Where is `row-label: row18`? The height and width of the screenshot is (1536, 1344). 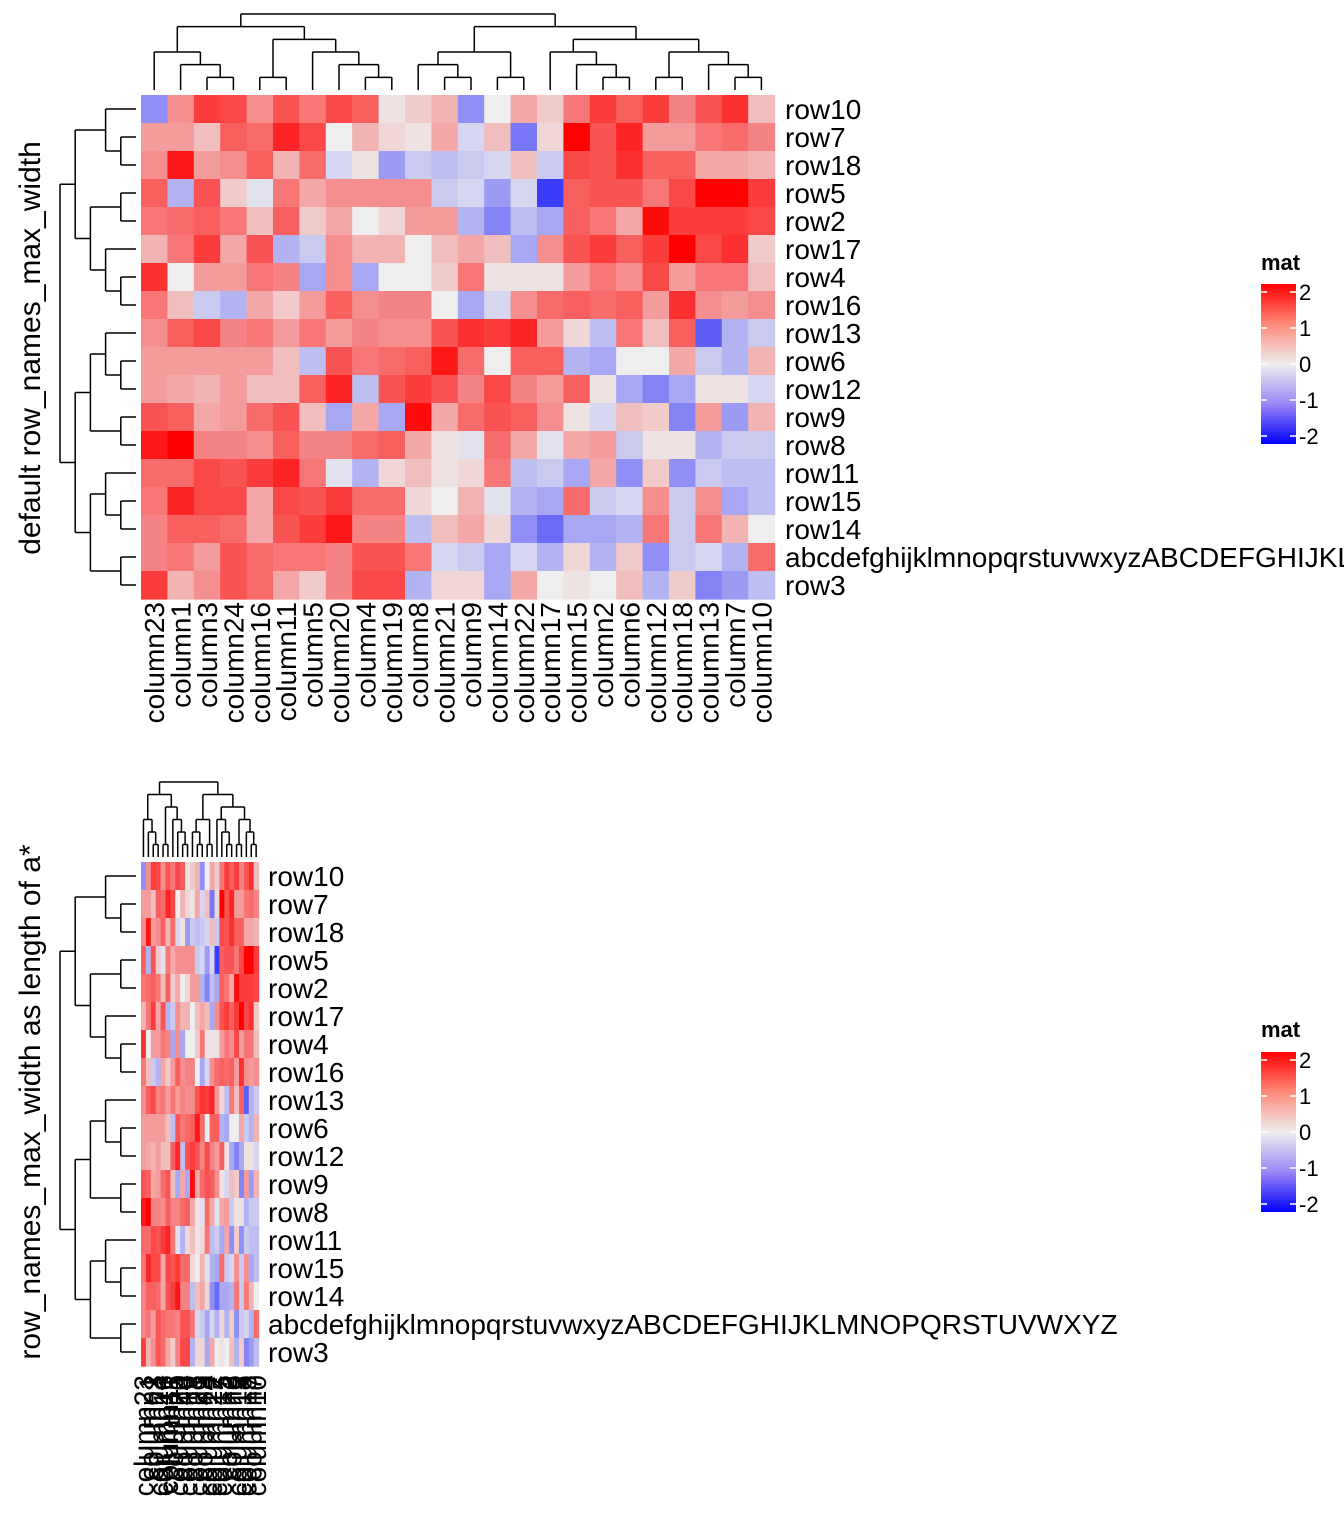 row-label: row18 is located at coordinates (823, 165).